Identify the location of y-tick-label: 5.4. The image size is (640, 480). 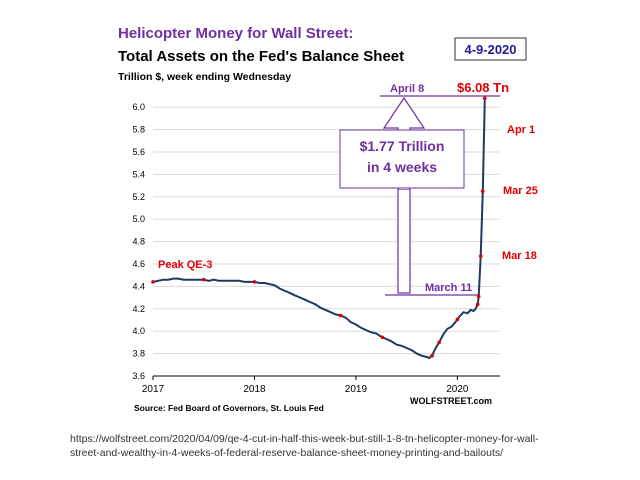
(138, 174).